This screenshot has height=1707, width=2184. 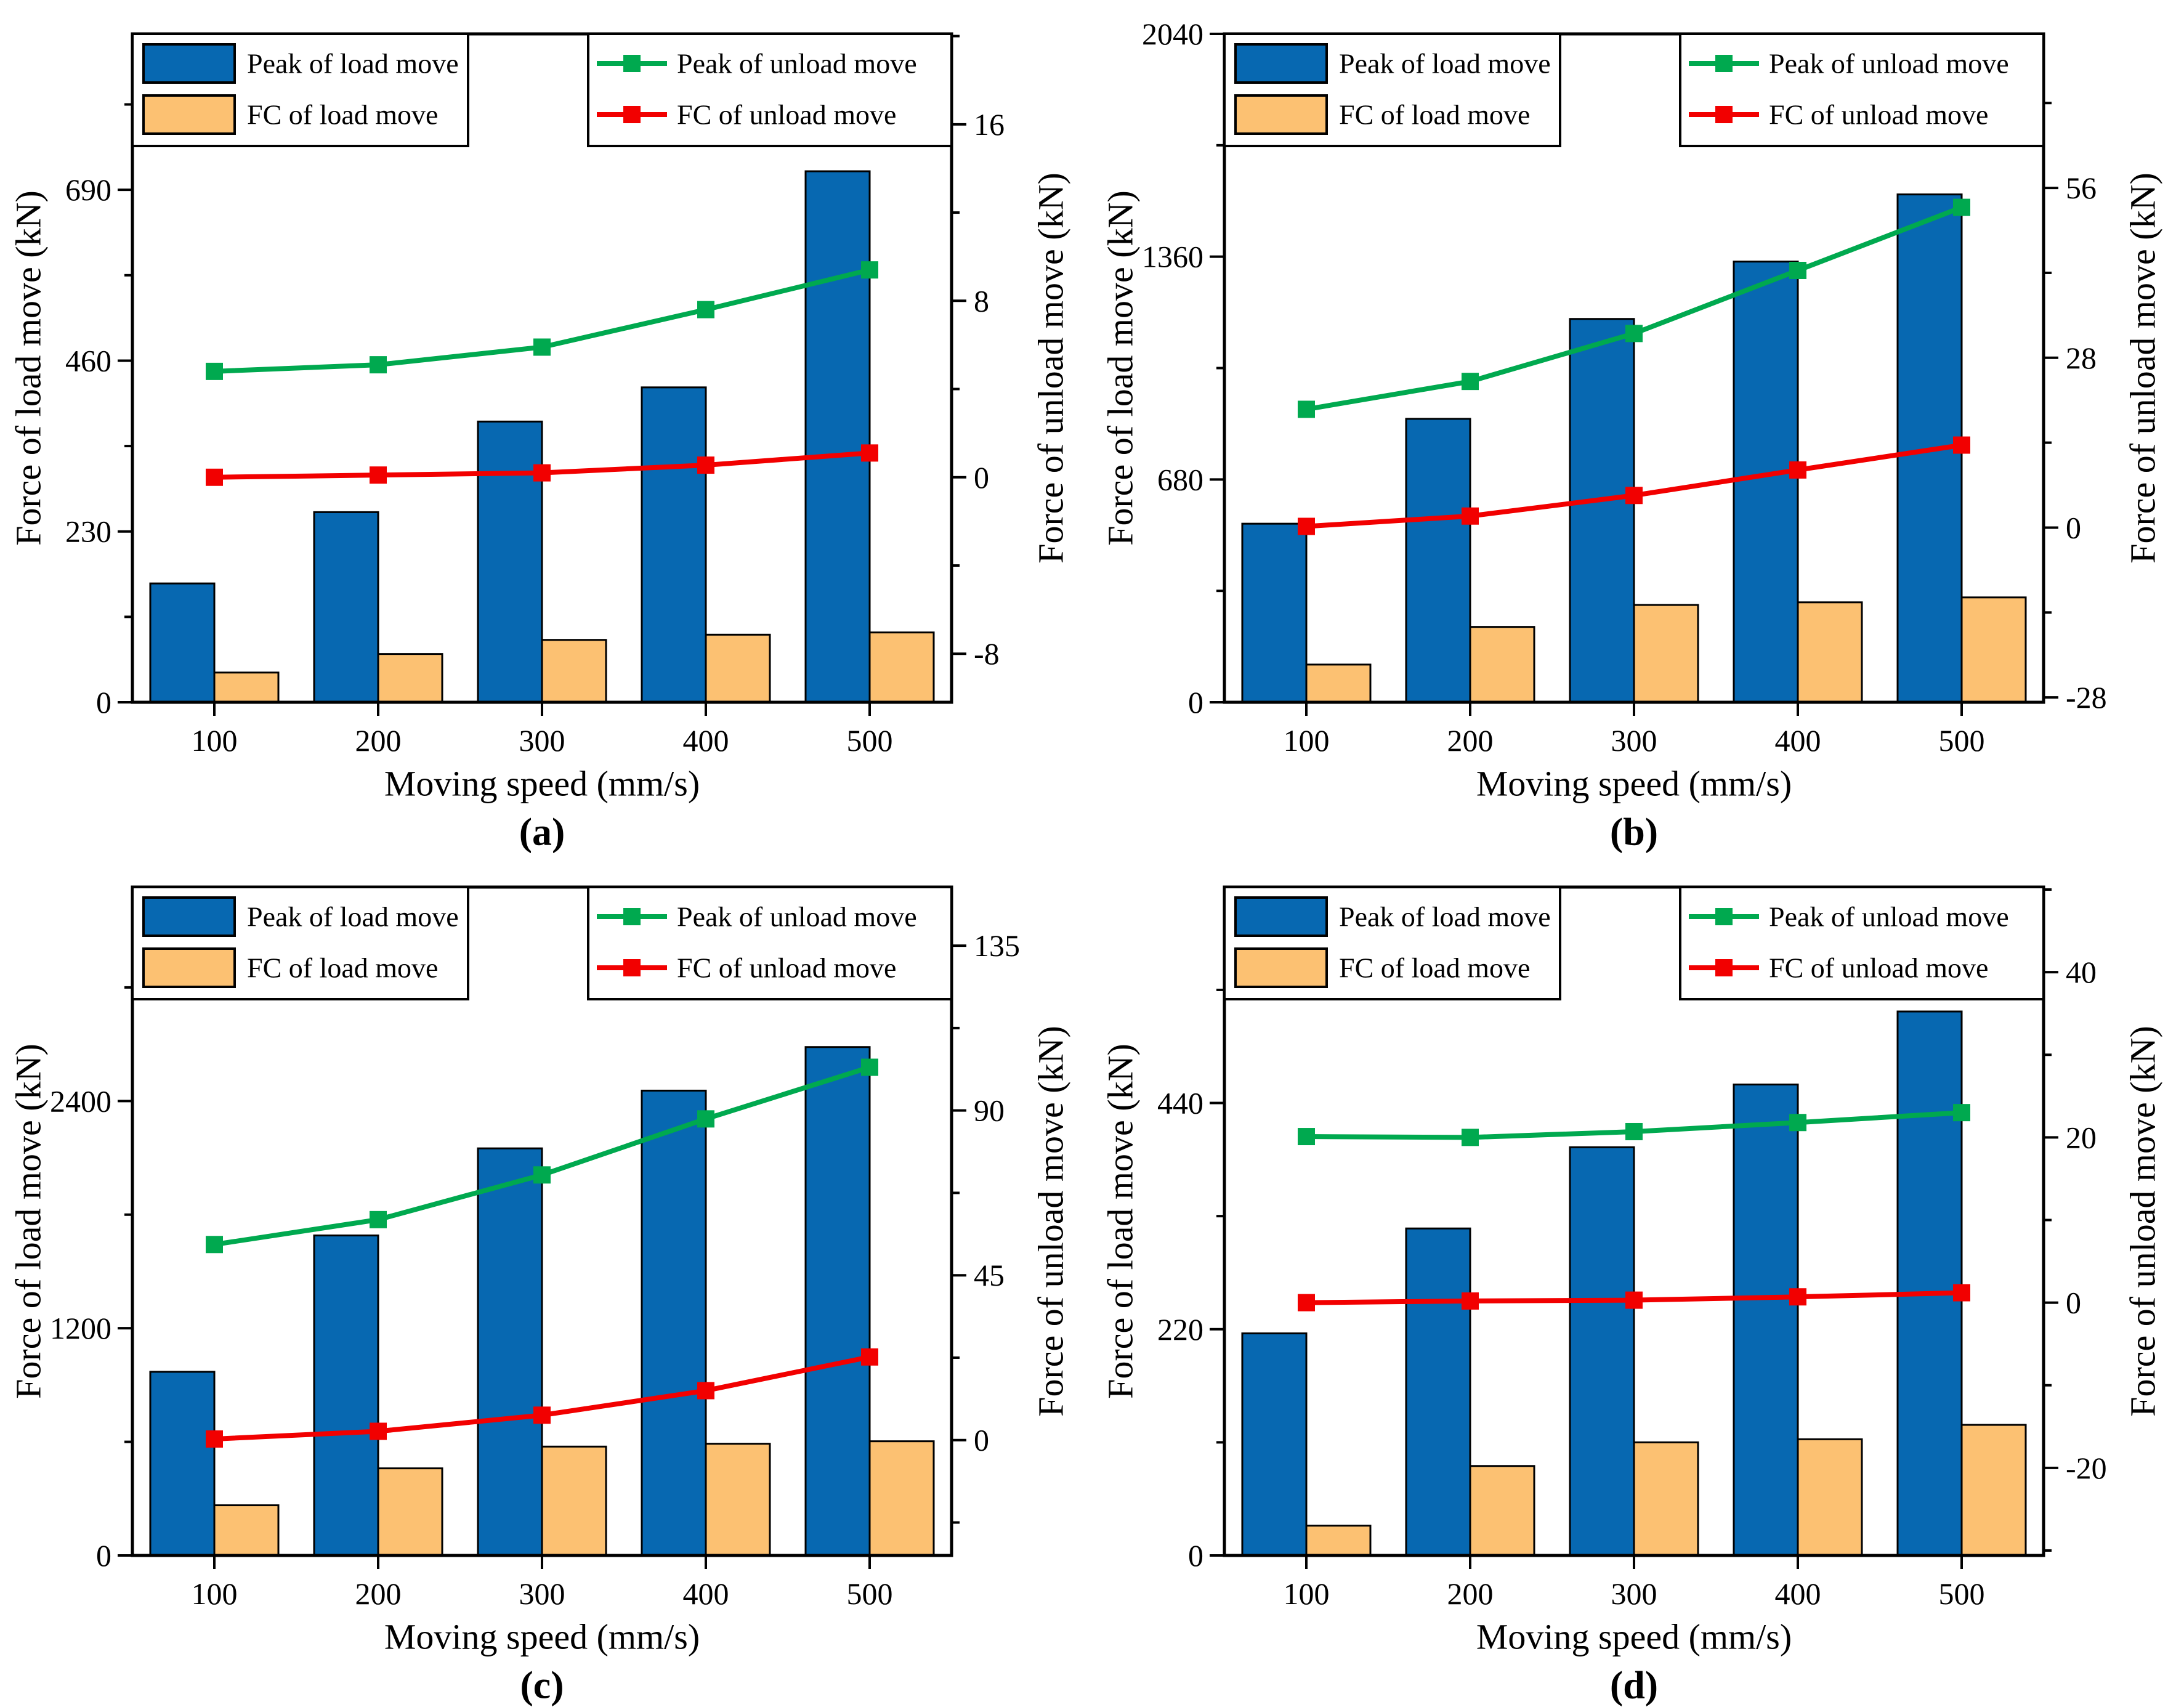 What do you see at coordinates (2086, 697) in the screenshot?
I see `right-tick-label--28: -28` at bounding box center [2086, 697].